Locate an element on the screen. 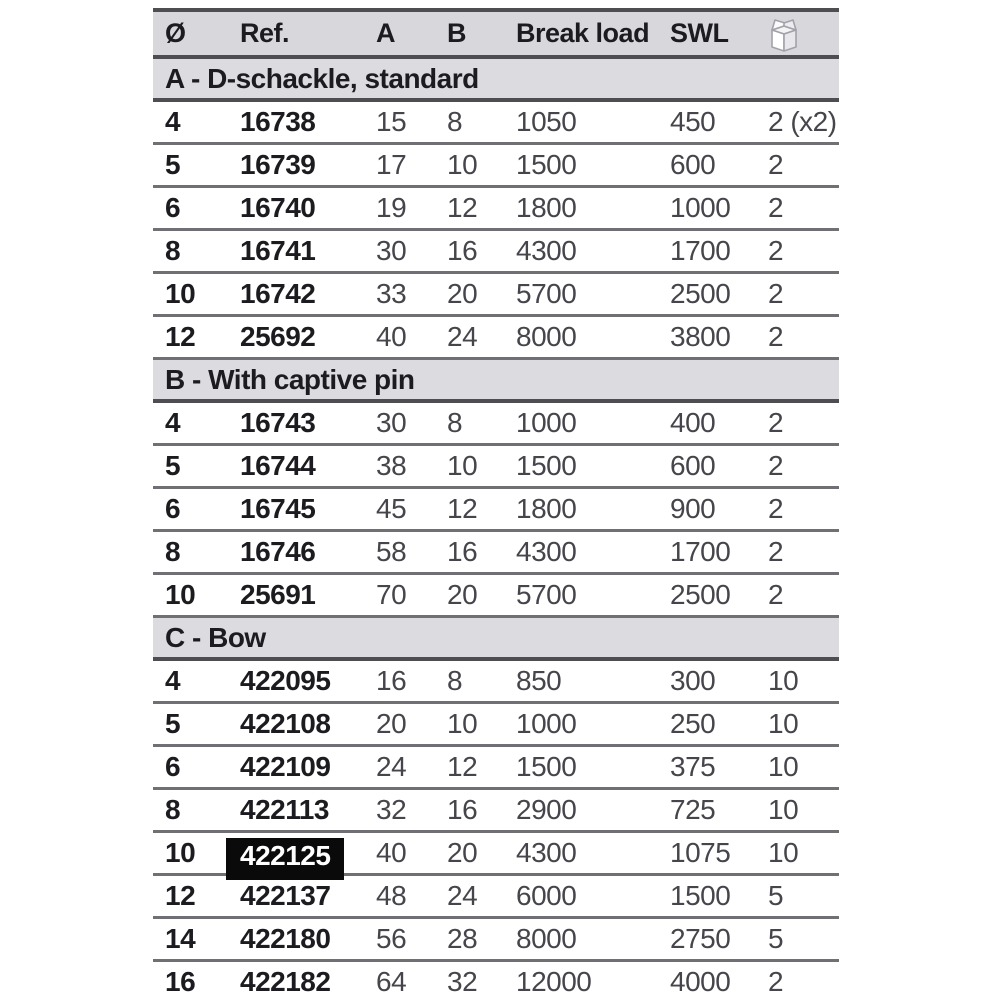 This screenshot has height=1000, width=1000. a-cell: 24 is located at coordinates (391, 766).